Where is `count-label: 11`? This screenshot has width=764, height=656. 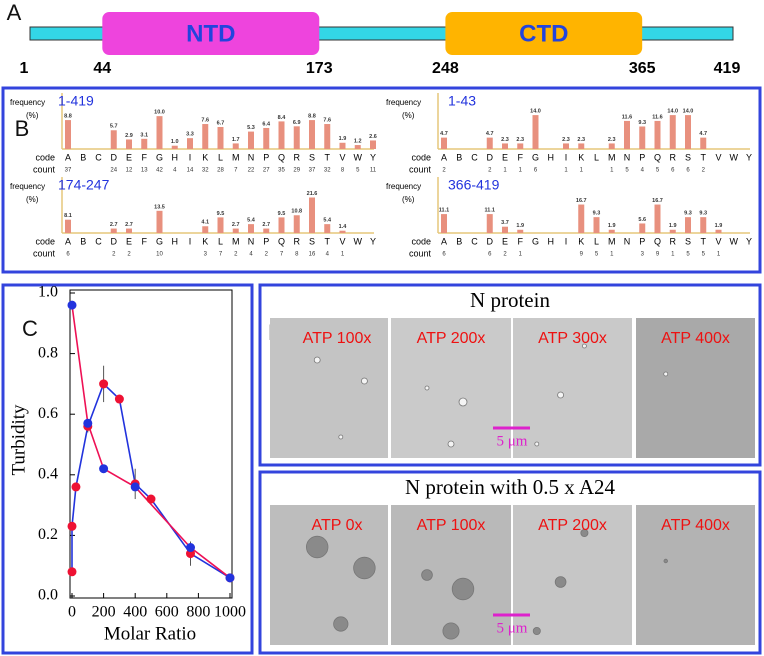 count-label: 11 is located at coordinates (373, 171).